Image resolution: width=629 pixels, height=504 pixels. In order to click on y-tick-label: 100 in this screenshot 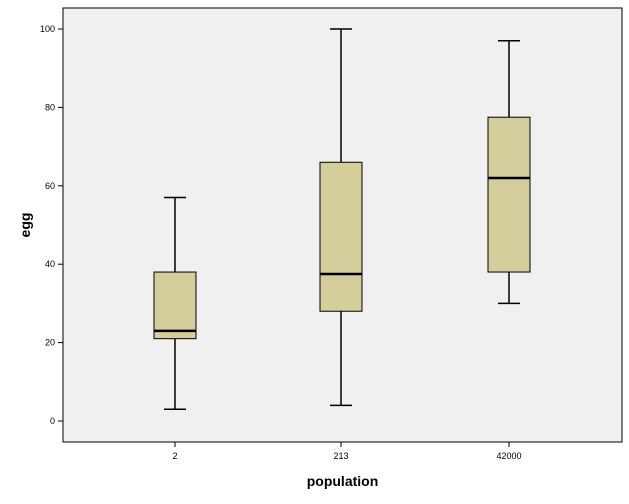, I will do `click(47, 29)`.